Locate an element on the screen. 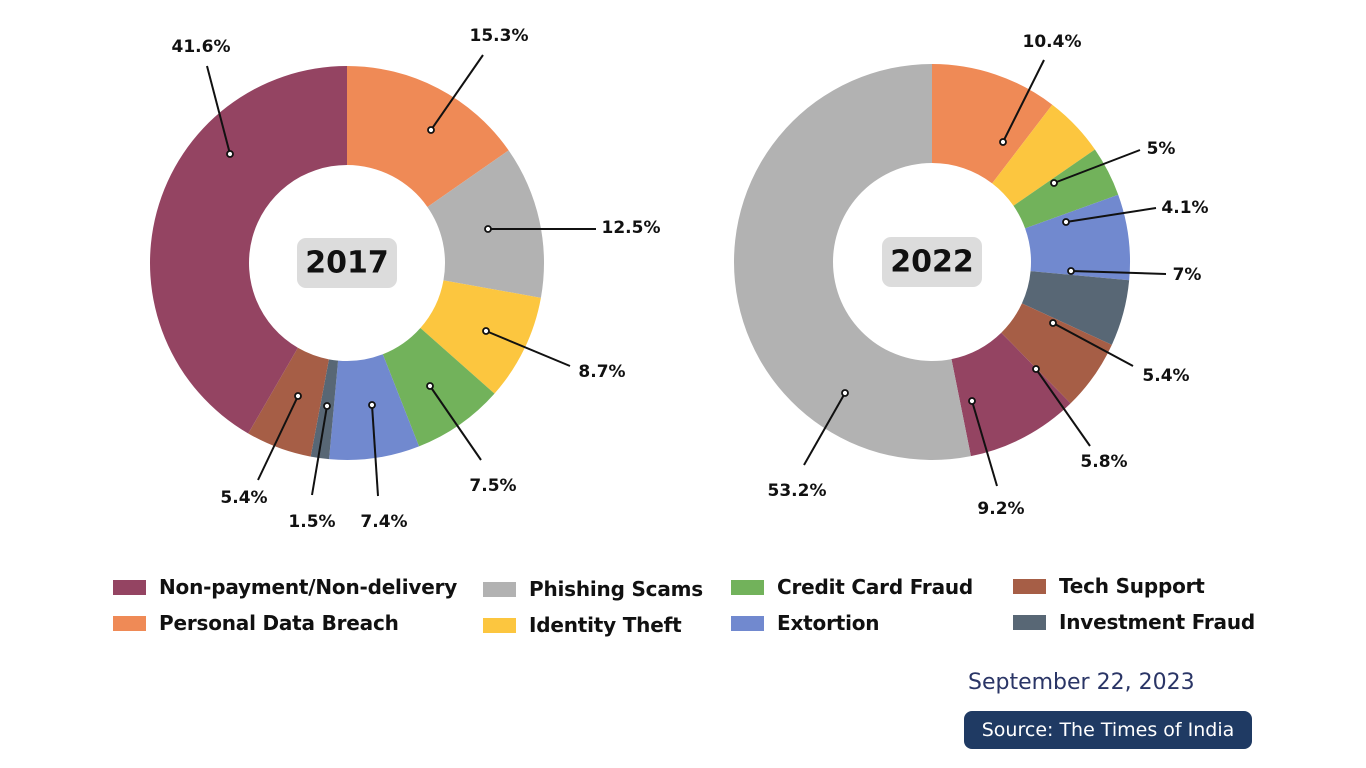  publish-date: September 22, 2023 is located at coordinates (1081, 682).